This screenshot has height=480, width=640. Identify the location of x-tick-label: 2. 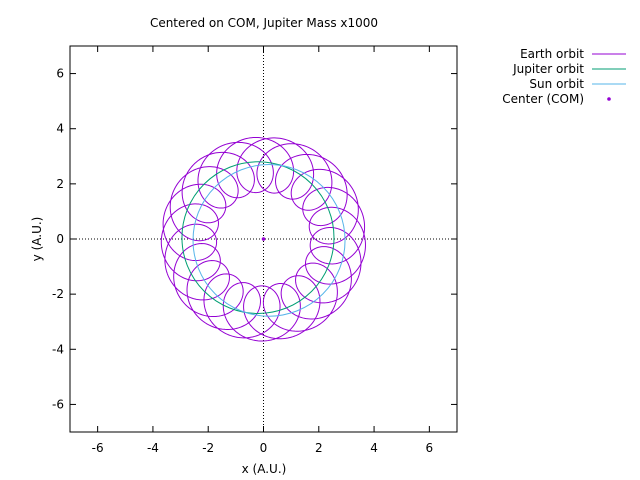
(319, 448).